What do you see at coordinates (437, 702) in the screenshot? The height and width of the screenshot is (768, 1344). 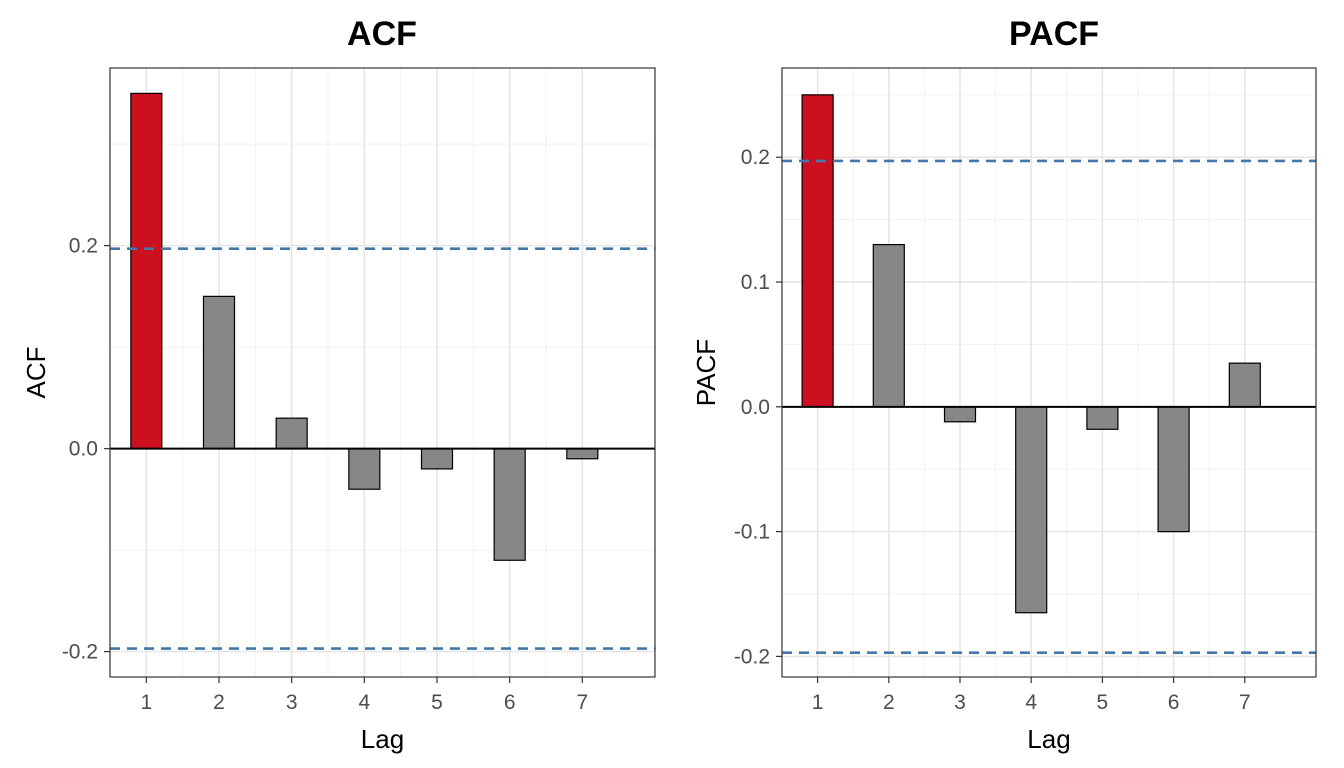 I see `acf-x-tick-label: 5` at bounding box center [437, 702].